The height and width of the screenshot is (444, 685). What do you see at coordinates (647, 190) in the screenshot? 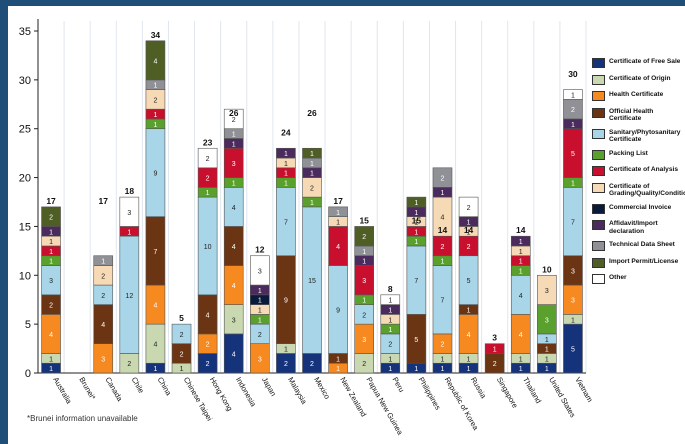
I see `legend-label: Certificate of Grading/Quality/Condition` at bounding box center [647, 190].